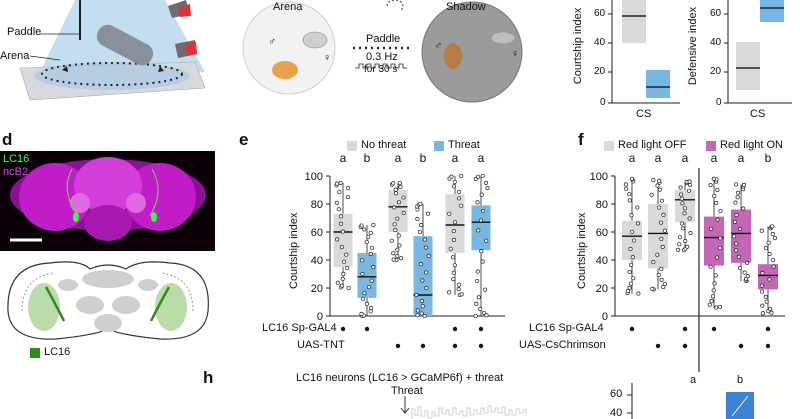  Describe the element at coordinates (438, 46) in the screenshot. I see `male-symbol-shadow: ♂` at that location.